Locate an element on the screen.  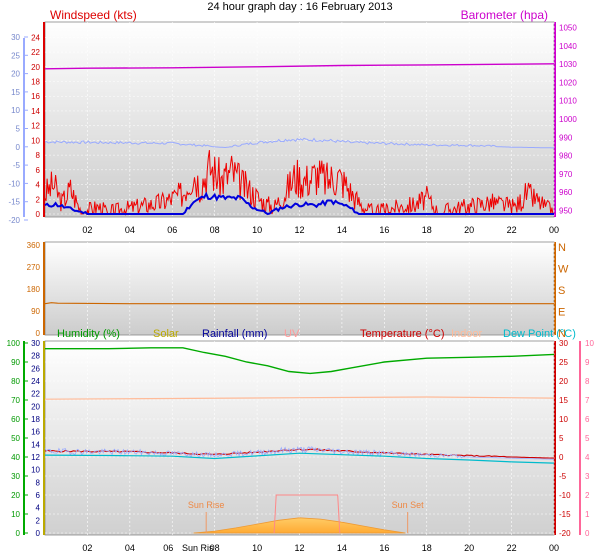
rainfall-tick: 6 is located at coordinates (38, 495).